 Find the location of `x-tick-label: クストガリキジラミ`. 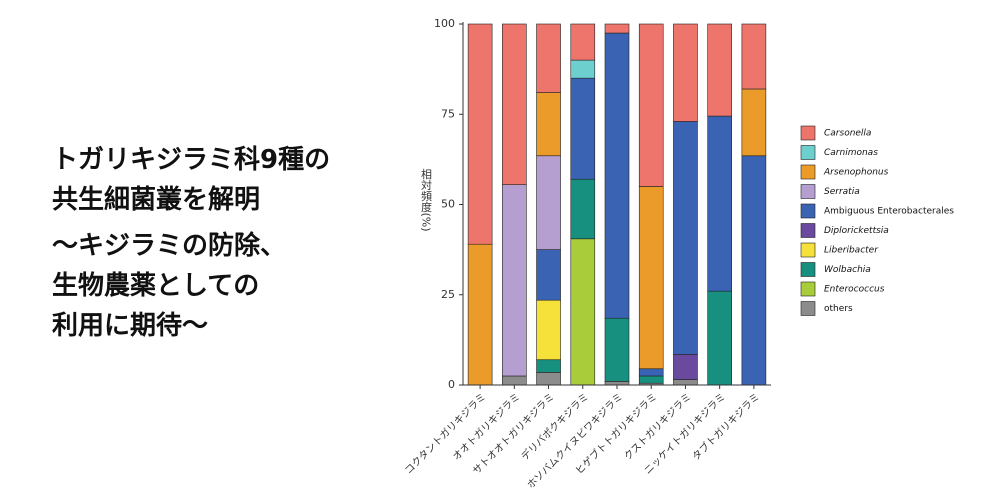

x-tick-label: クストガリキジラミ is located at coordinates (658, 427).